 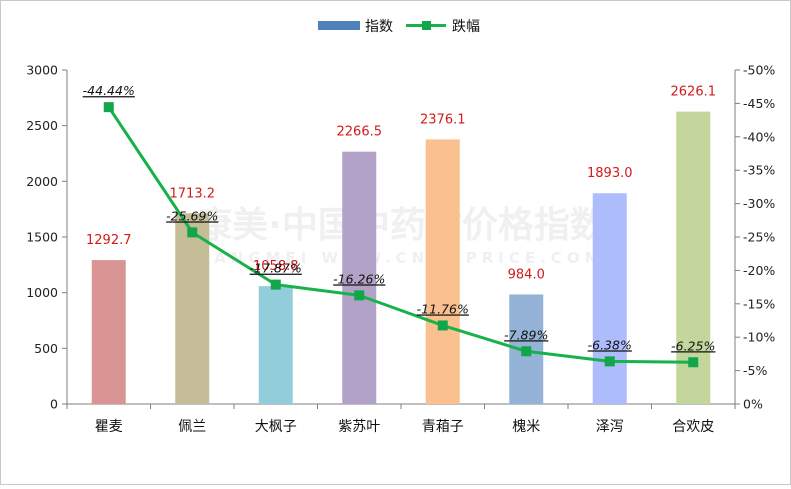 I want to click on y-right-tick-label: -25%, so click(x=759, y=237).